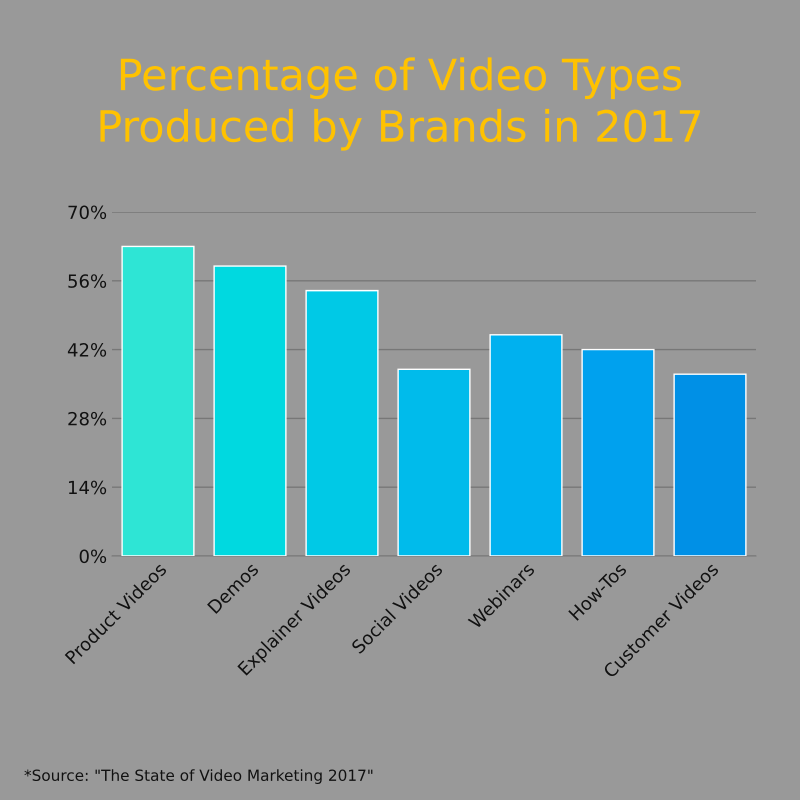  What do you see at coordinates (87, 487) in the screenshot?
I see `y-tick-label: 14%` at bounding box center [87, 487].